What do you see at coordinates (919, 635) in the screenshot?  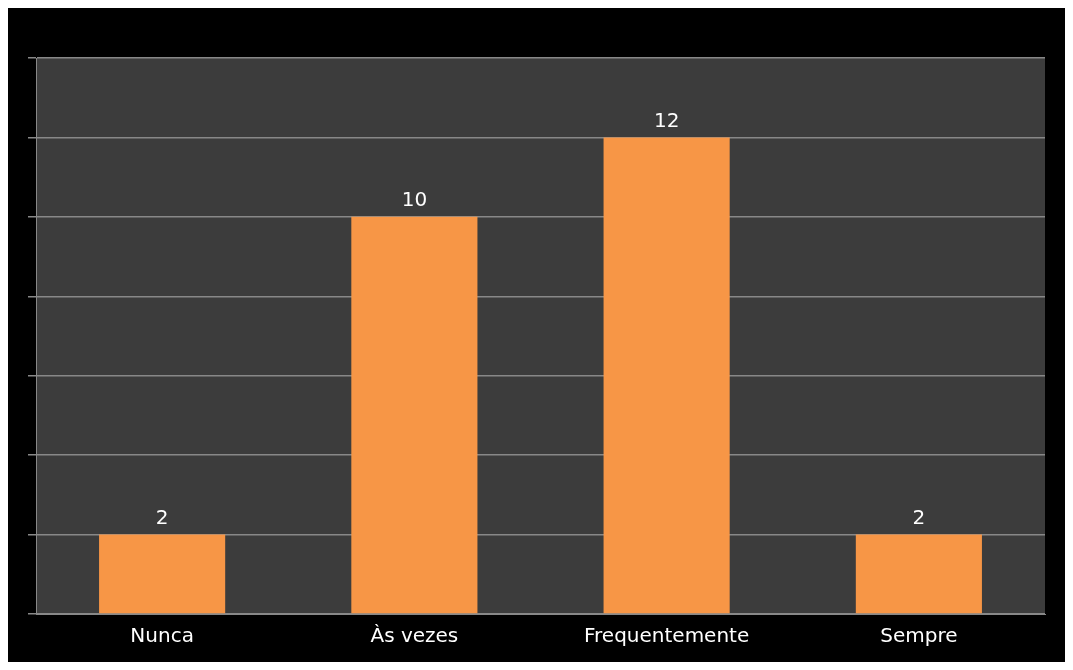 I see `x-tick-label: Sempre` at bounding box center [919, 635].